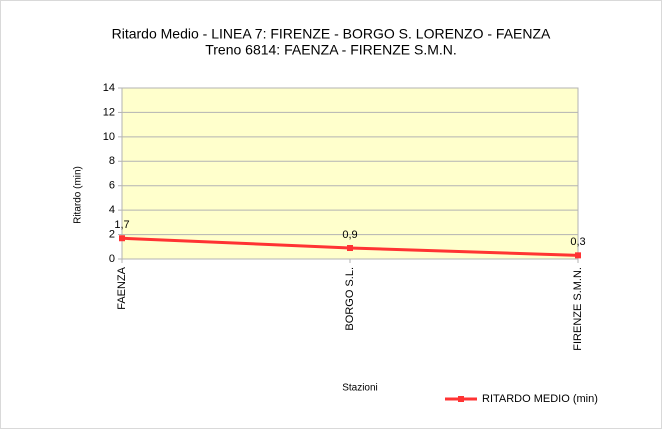 This screenshot has width=662, height=429. What do you see at coordinates (121, 225) in the screenshot?
I see `data-label: 1,7` at bounding box center [121, 225].